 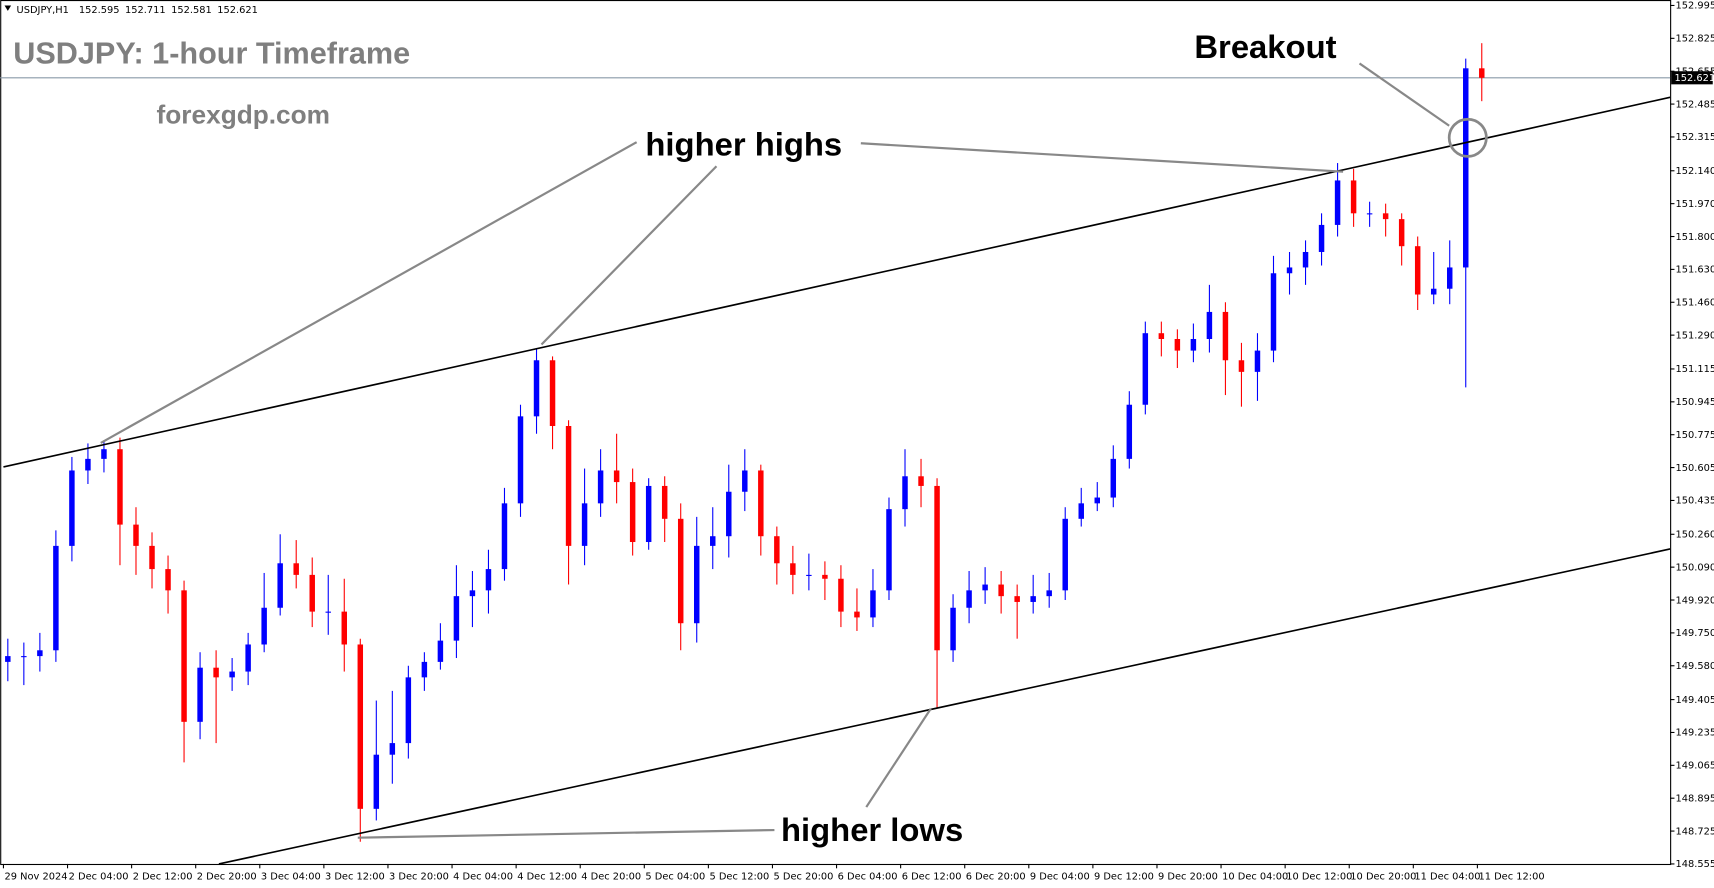 What do you see at coordinates (739, 876) in the screenshot?
I see `x-tick-label: 5 Dec 12:00` at bounding box center [739, 876].